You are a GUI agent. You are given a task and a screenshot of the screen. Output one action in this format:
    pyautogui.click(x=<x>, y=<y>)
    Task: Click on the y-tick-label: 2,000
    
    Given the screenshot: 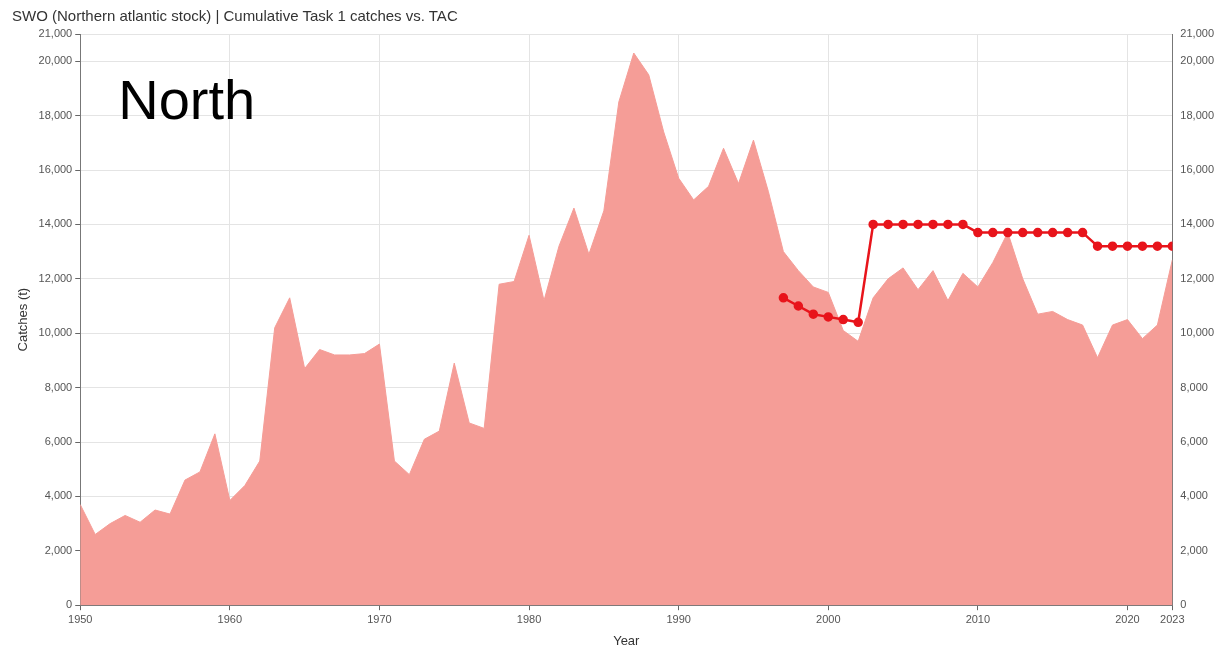 What is the action you would take?
    pyautogui.click(x=58, y=549)
    